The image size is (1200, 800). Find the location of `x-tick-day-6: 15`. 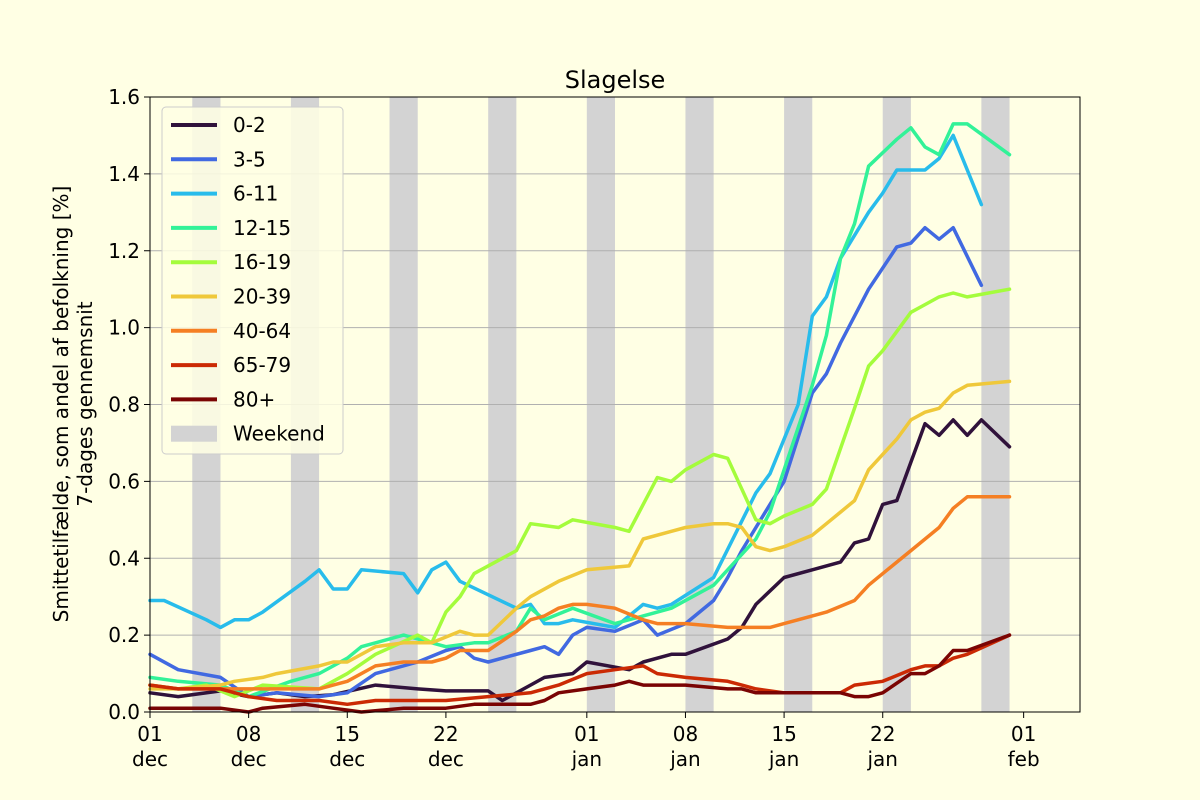

x-tick-day-6: 15 is located at coordinates (783, 734).